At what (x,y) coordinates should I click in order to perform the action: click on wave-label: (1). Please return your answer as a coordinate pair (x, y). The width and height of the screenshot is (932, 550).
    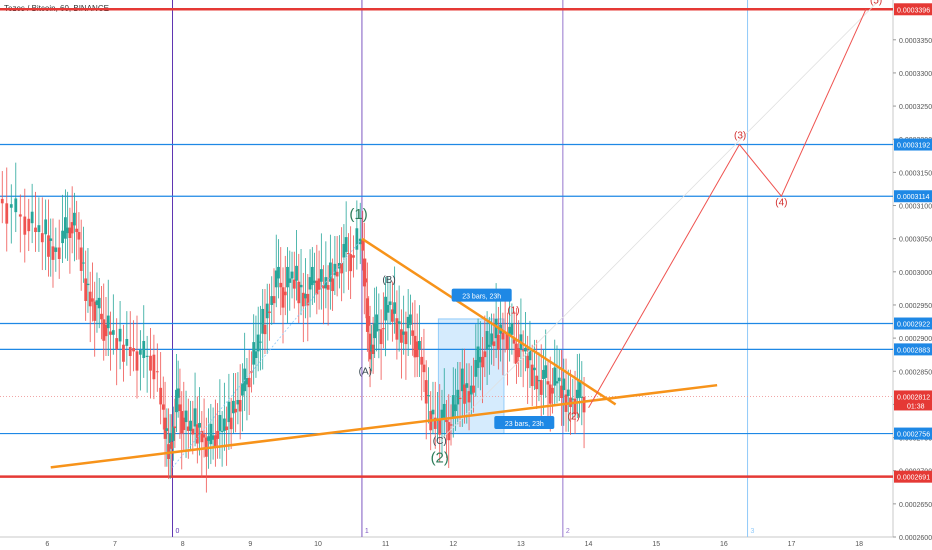
    Looking at the image, I should click on (358, 214).